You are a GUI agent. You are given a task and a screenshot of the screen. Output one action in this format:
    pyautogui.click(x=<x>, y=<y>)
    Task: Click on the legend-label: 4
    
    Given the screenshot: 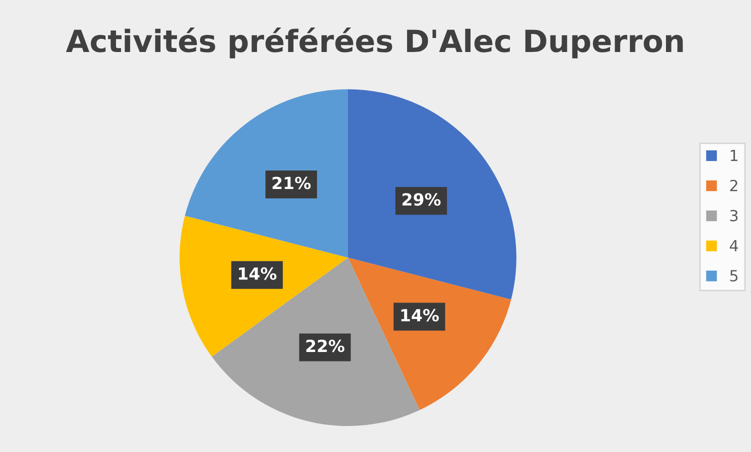 What is the action you would take?
    pyautogui.click(x=734, y=246)
    